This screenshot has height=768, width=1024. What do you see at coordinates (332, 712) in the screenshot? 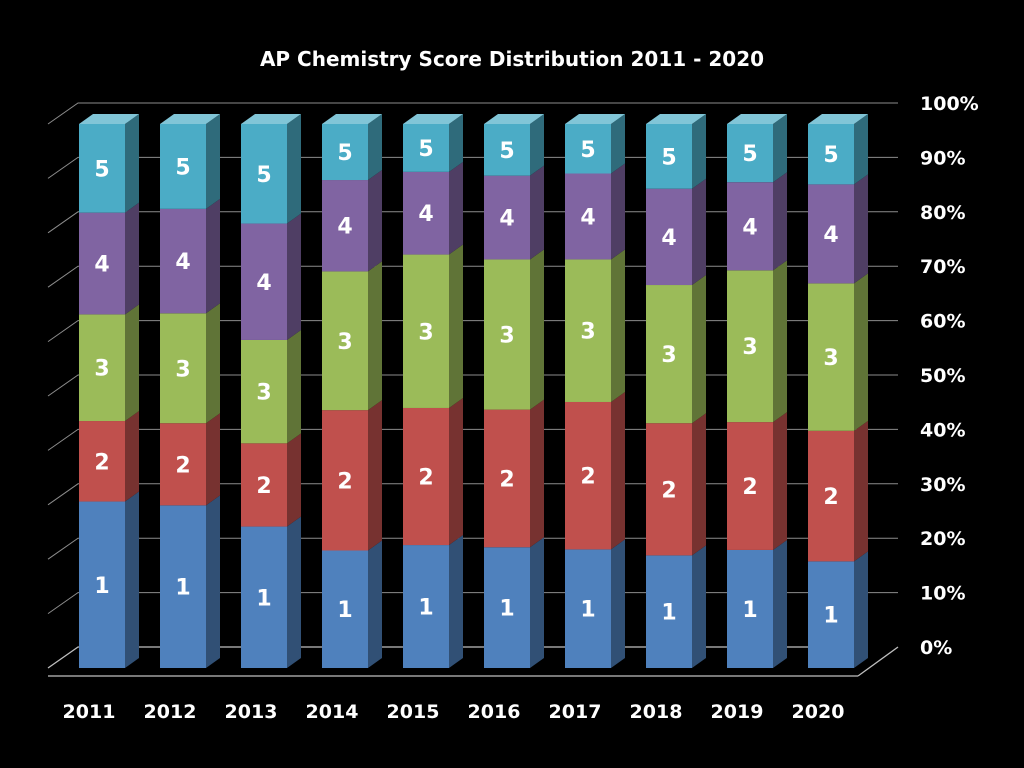
I see `x-tick-label: 2014` at bounding box center [332, 712].